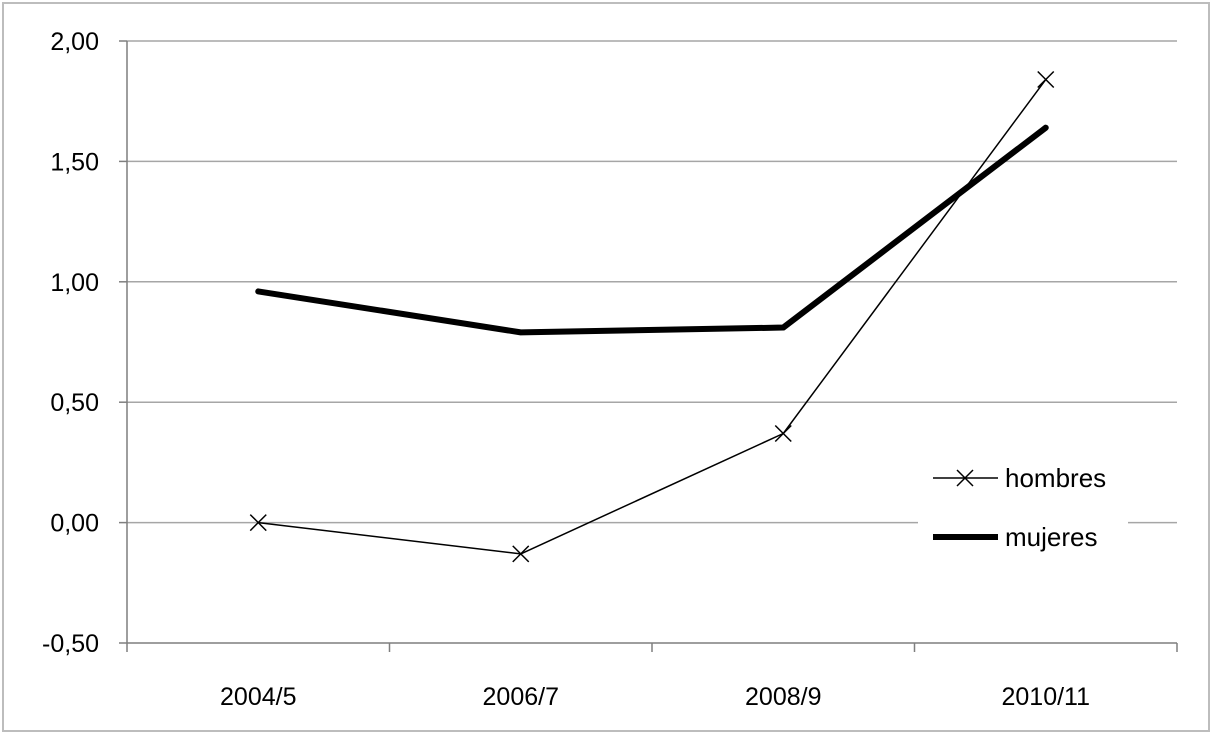  I want to click on y-tick-label: 0,00, so click(74, 524).